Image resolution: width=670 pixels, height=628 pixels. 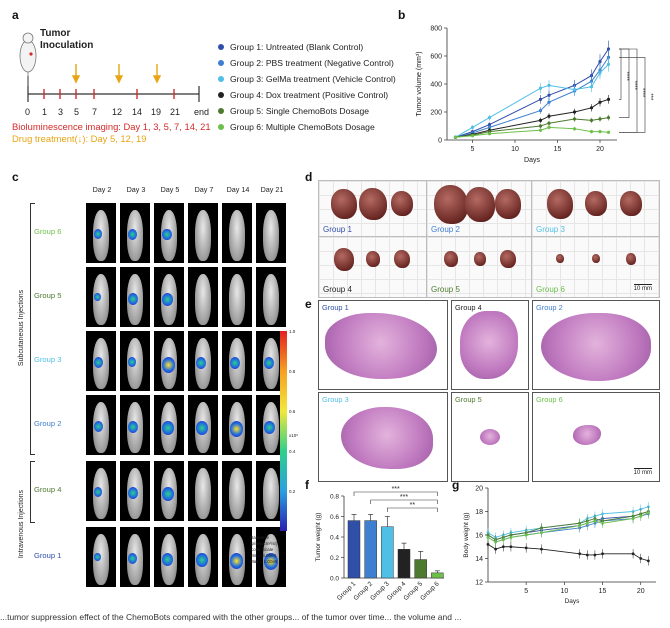 What do you see at coordinates (559, 545) in the screenshot?
I see `body-weight-chart: 12 14 16 18 20 5 10 15 20 Days Body weight (g)` at bounding box center [559, 545].